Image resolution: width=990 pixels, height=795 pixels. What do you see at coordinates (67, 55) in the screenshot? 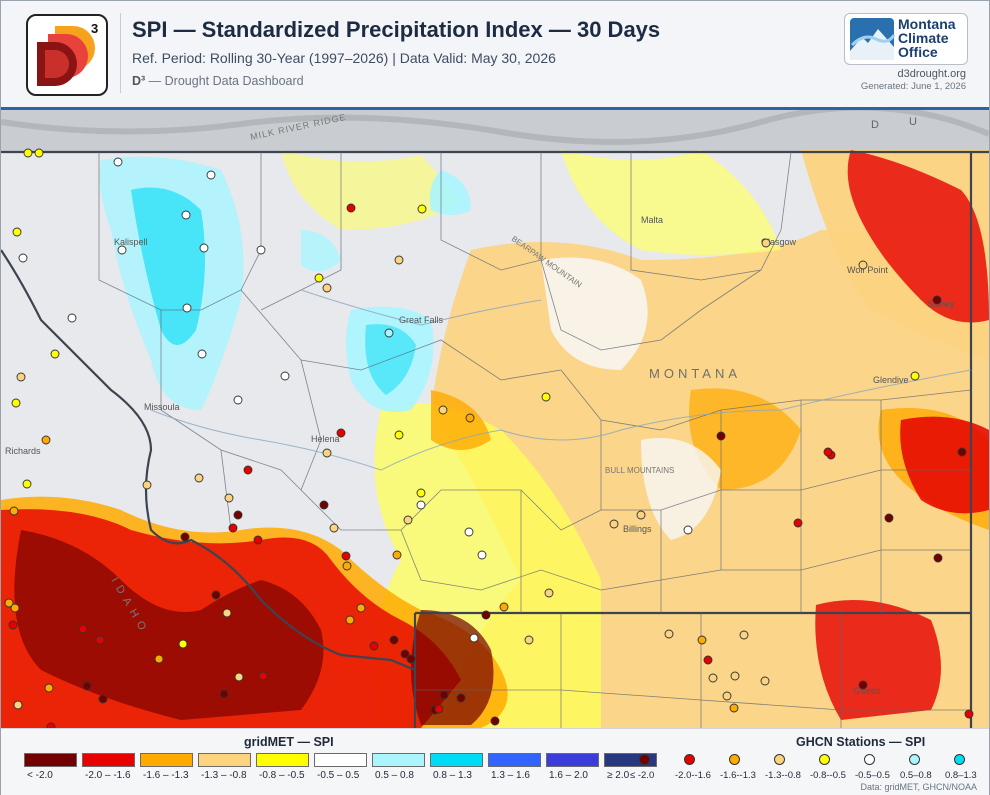
I see `d3-logo: 3` at bounding box center [67, 55].